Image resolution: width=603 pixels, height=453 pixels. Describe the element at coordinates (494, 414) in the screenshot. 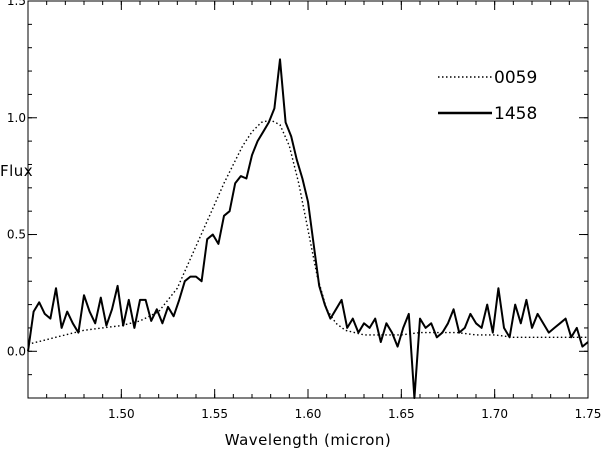

I see `x-tick-label: 1.70` at that location.